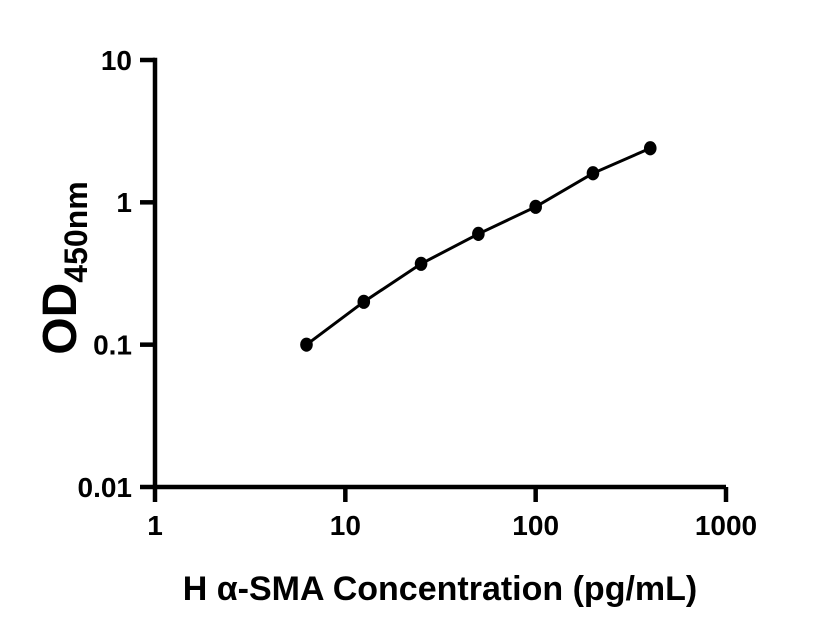 The image size is (816, 640). I want to click on y-axis-title: OD450nm, so click(64, 267).